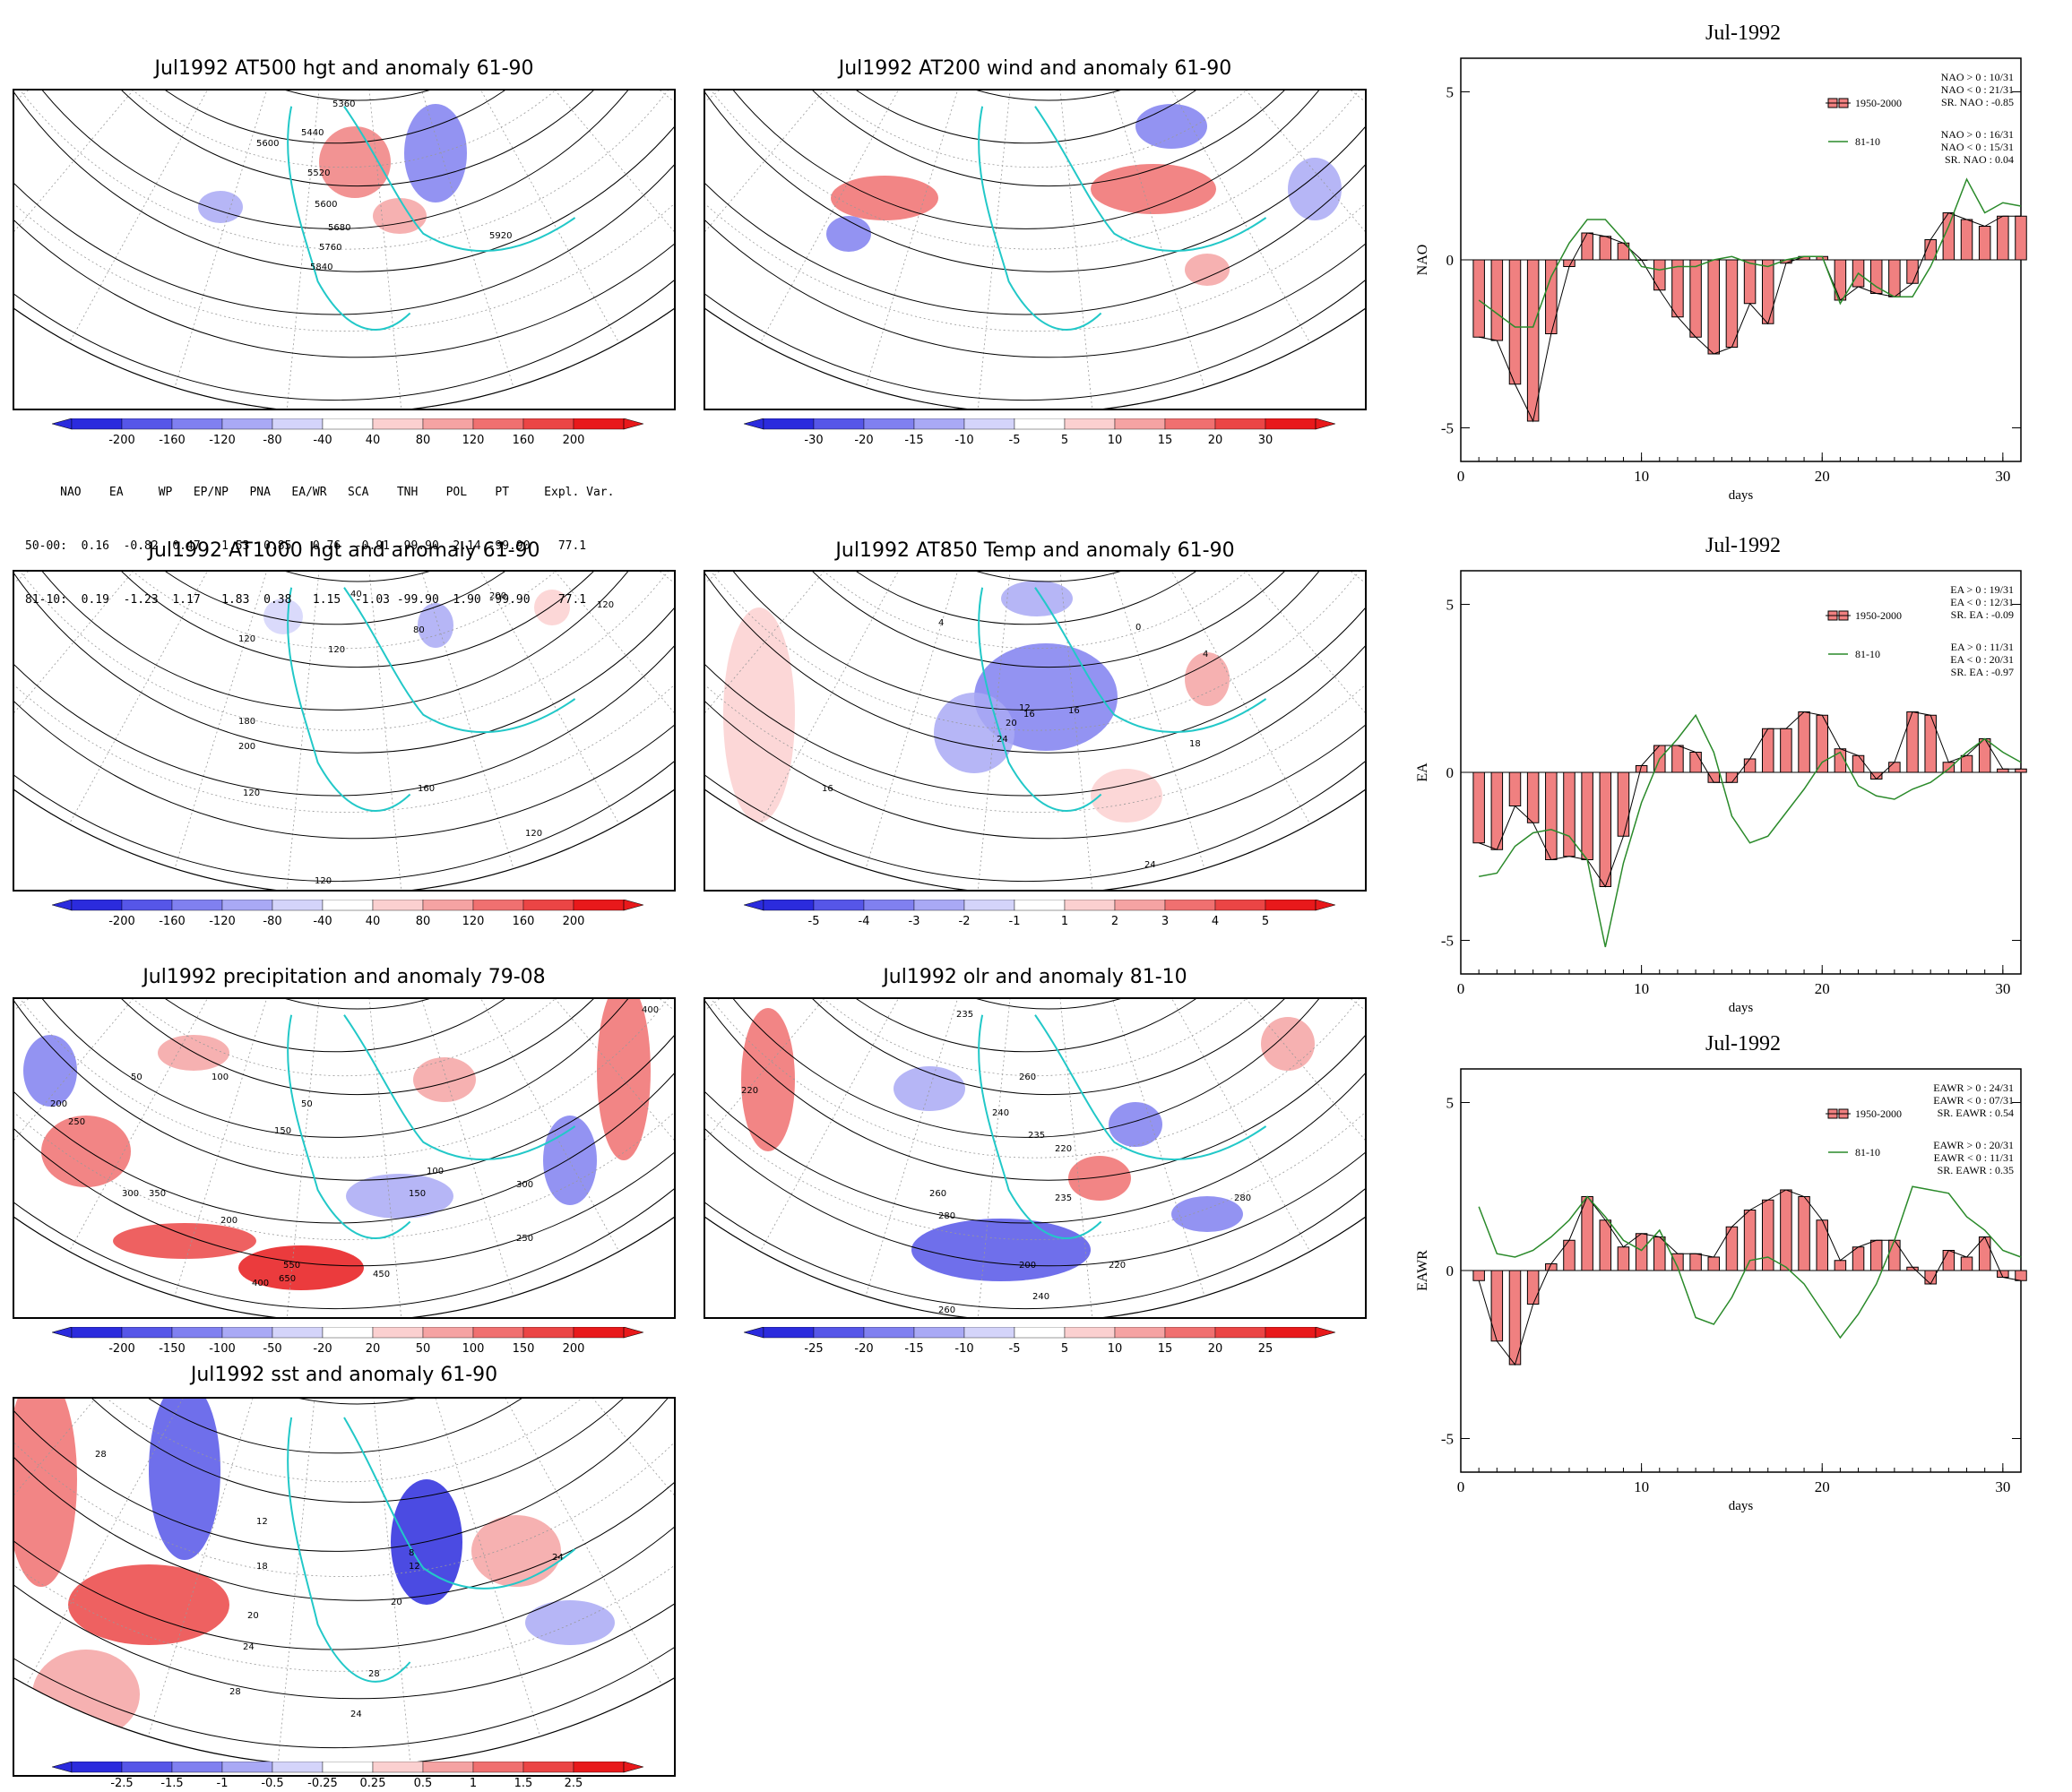 This screenshot has height=1792, width=2072. I want to click on colorbar-tick-label: 20, so click(1215, 1349).